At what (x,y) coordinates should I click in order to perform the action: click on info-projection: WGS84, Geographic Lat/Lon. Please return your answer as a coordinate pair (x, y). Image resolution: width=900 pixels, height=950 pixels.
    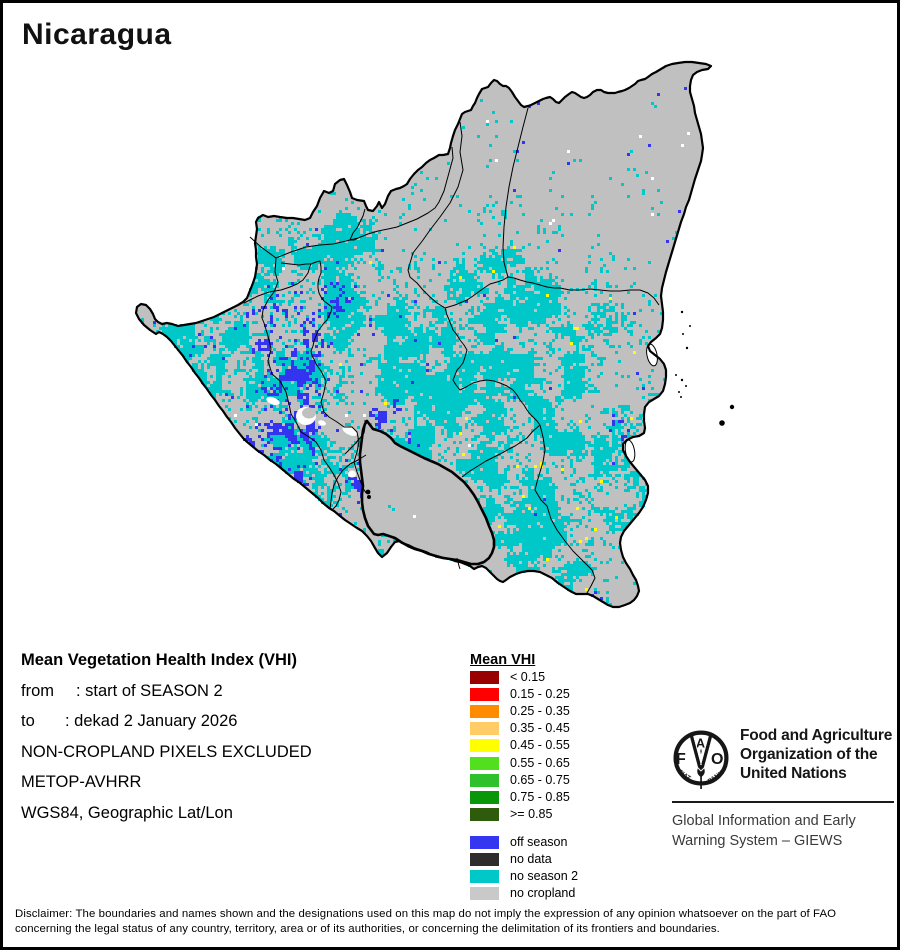
    Looking at the image, I should click on (127, 812).